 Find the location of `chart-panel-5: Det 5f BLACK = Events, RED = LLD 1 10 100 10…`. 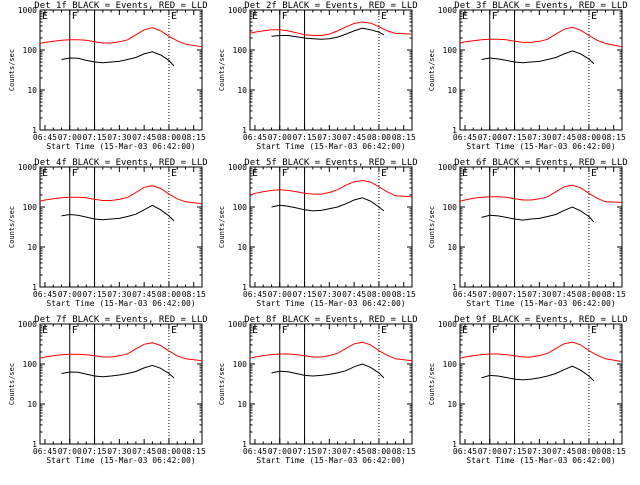

chart-panel-5: Det 5f BLACK = Events, RED = LLD 1 10 100 10… is located at coordinates (318, 233).